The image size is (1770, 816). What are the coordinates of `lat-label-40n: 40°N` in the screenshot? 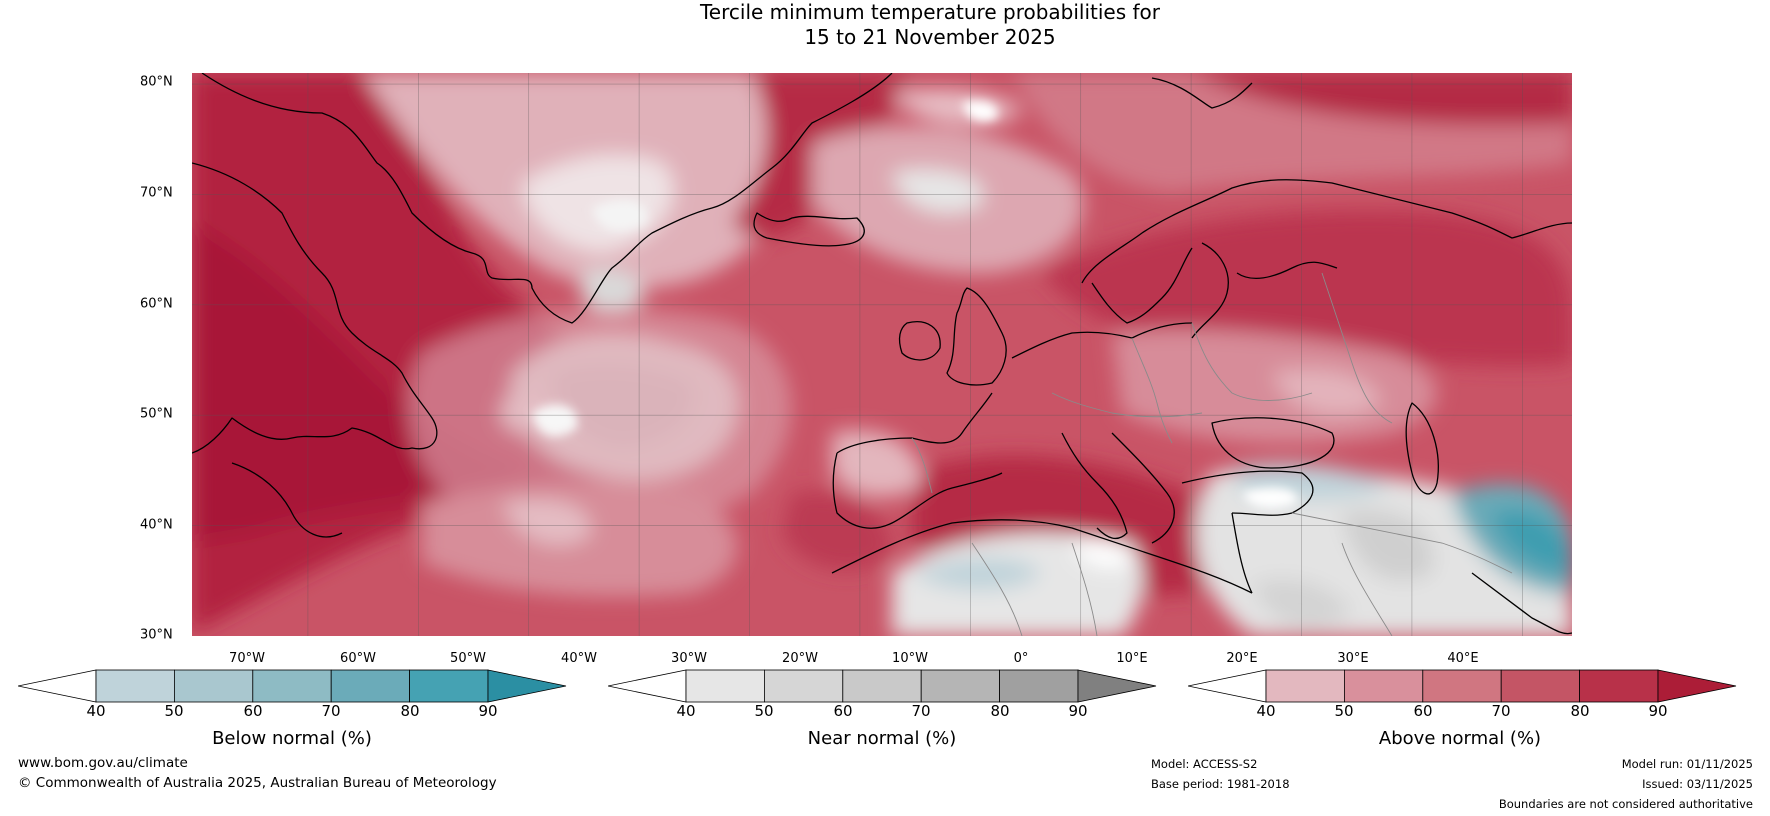 It's located at (156, 525).